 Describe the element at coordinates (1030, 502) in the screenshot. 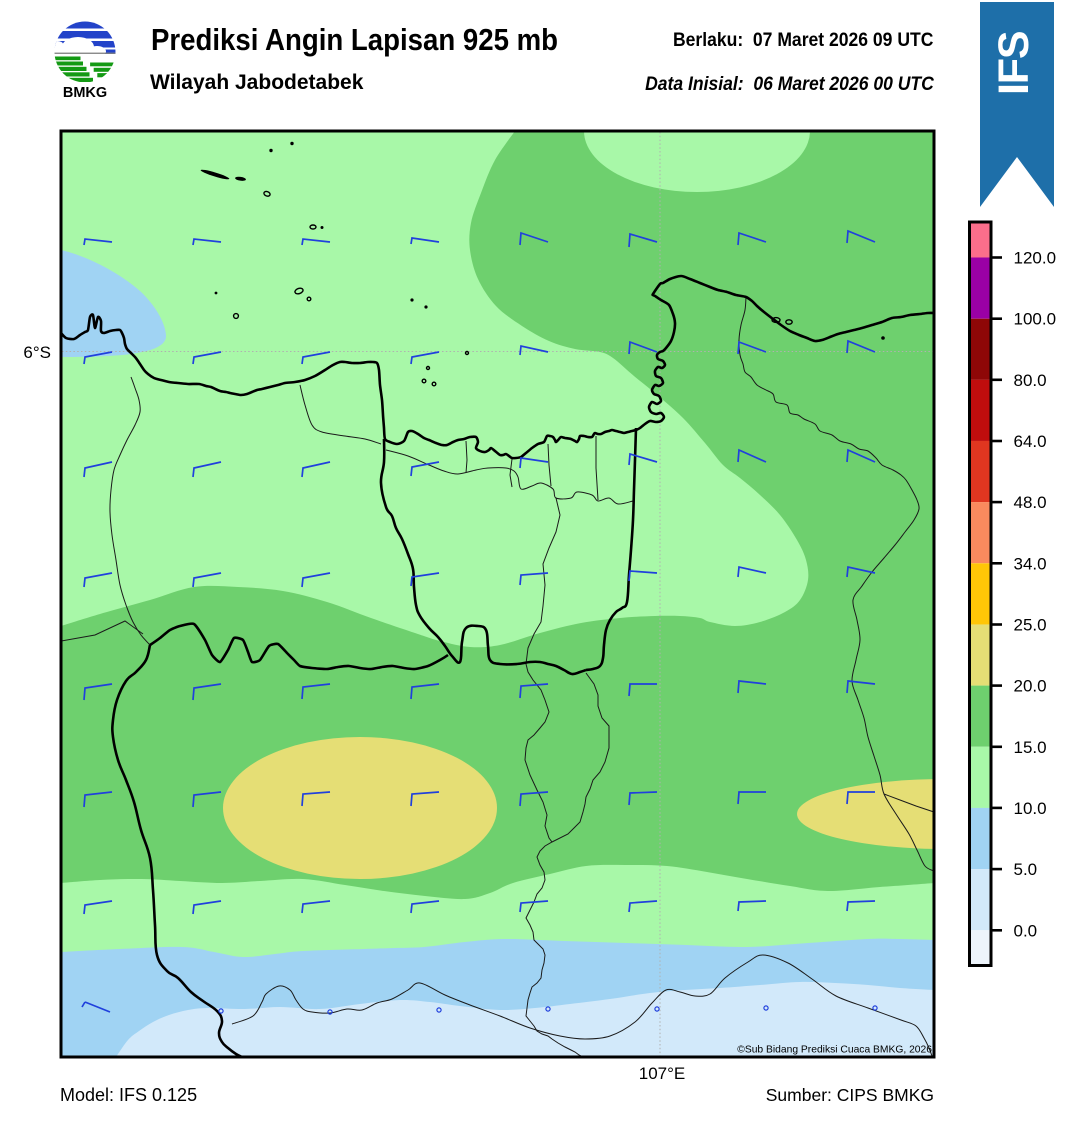

I see `svg-text: 48.0` at that location.